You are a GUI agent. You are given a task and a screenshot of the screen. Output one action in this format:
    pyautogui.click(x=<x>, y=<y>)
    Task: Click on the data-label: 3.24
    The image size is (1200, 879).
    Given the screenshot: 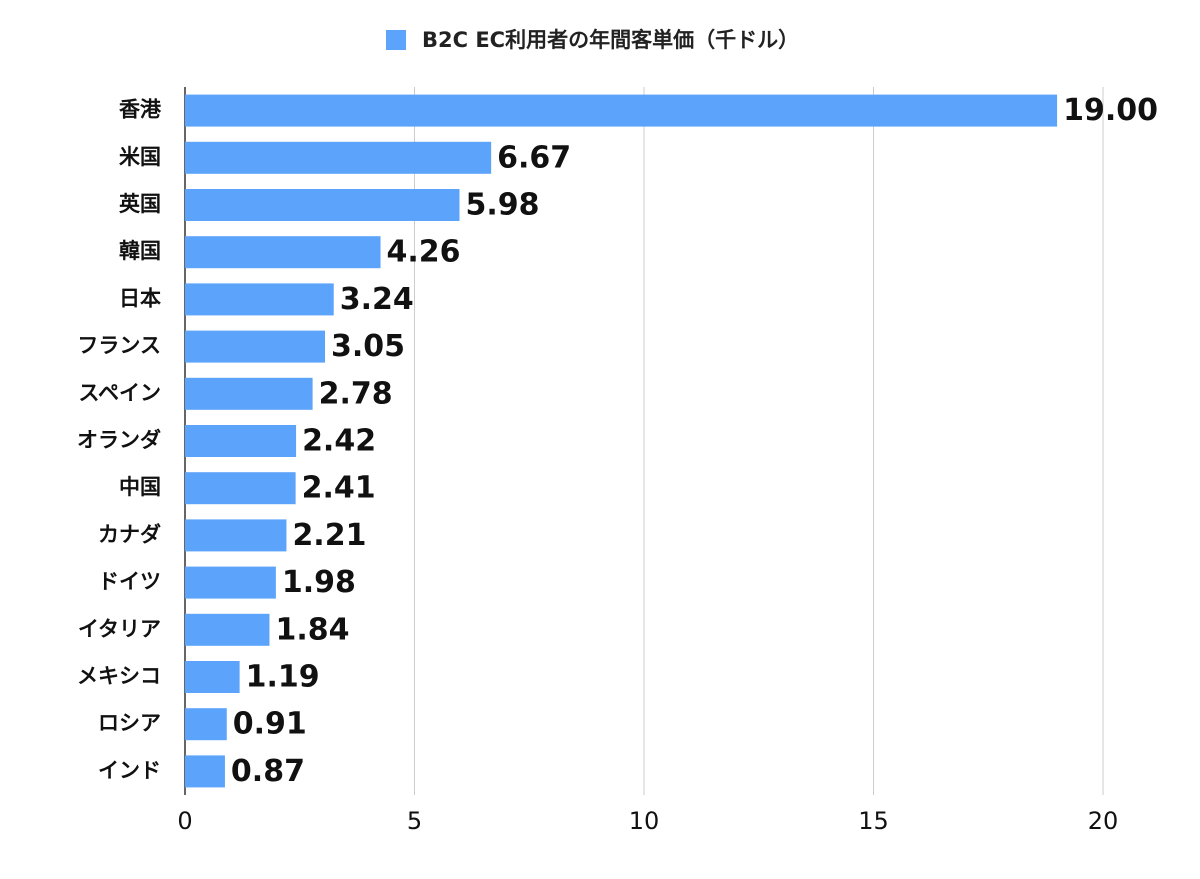 What is the action you would take?
    pyautogui.click(x=377, y=299)
    